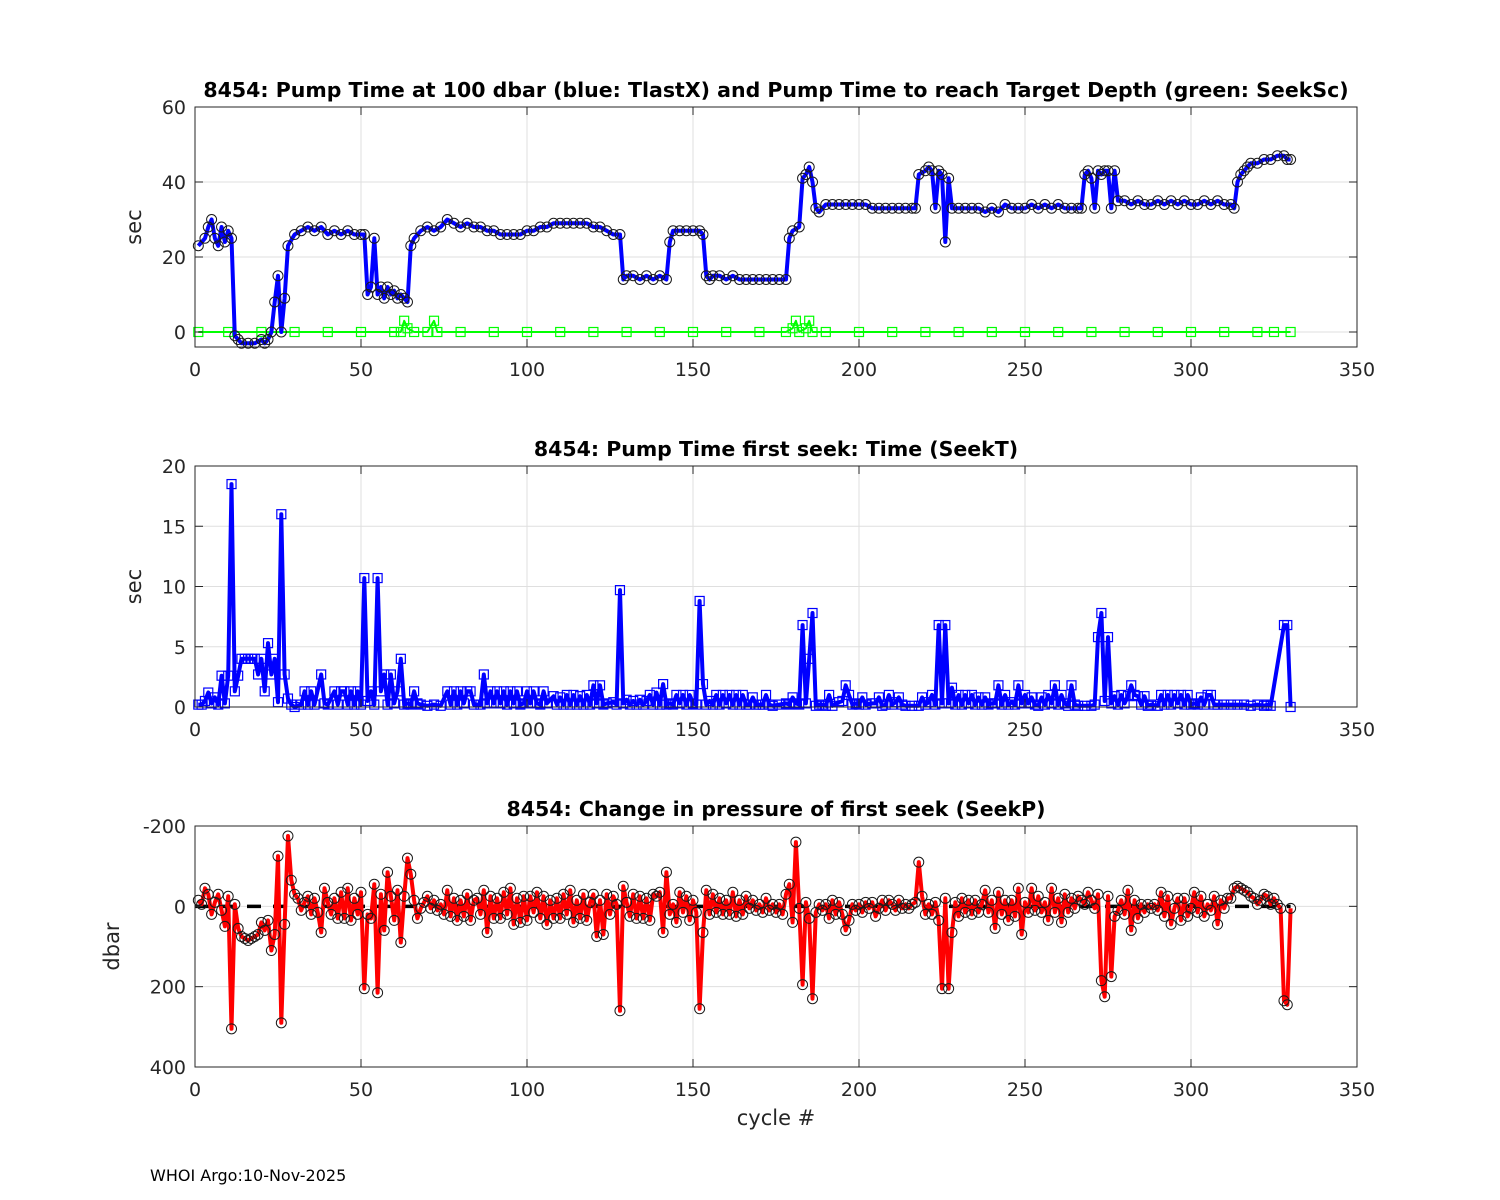 This screenshot has height=1200, width=1500. What do you see at coordinates (693, 1090) in the screenshot?
I see `x-tick-label: 150` at bounding box center [693, 1090].